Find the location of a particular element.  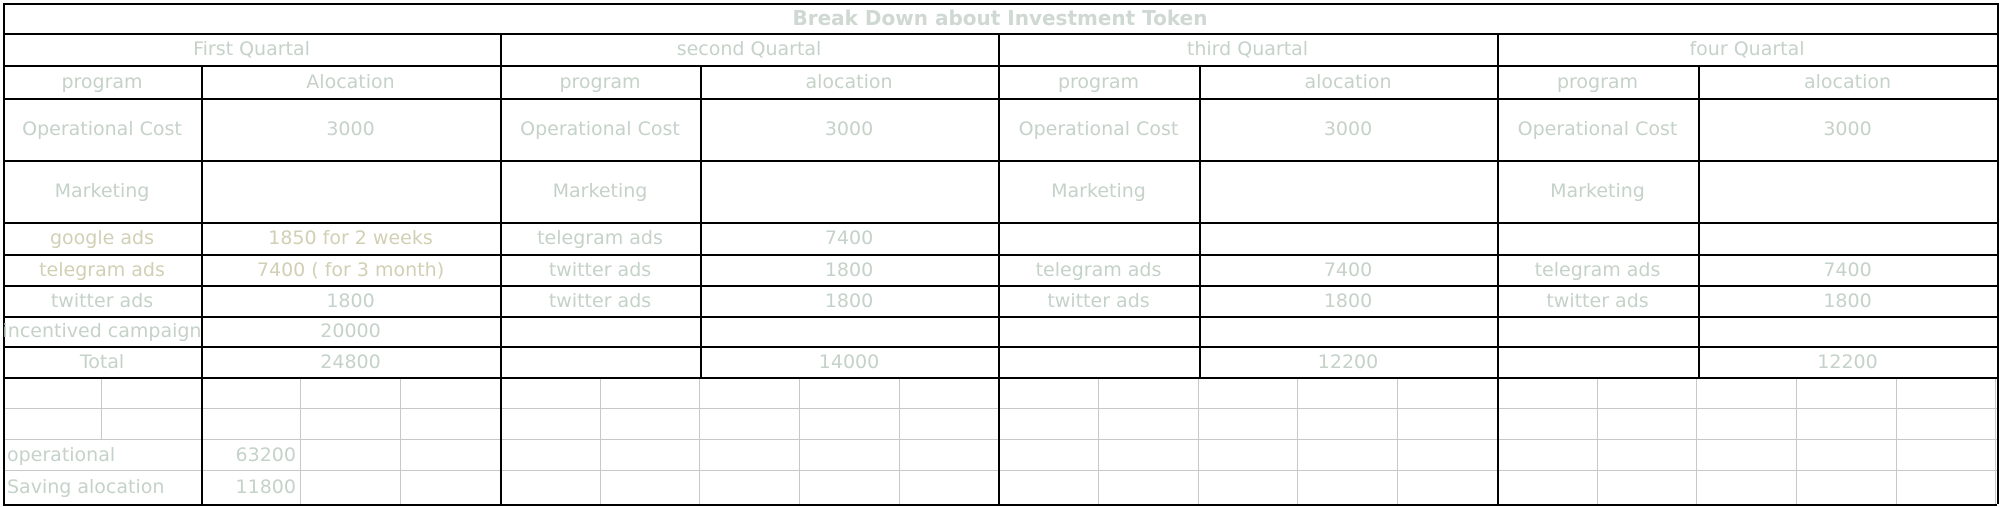

quarter-header: First Quartal is located at coordinates (251, 49).